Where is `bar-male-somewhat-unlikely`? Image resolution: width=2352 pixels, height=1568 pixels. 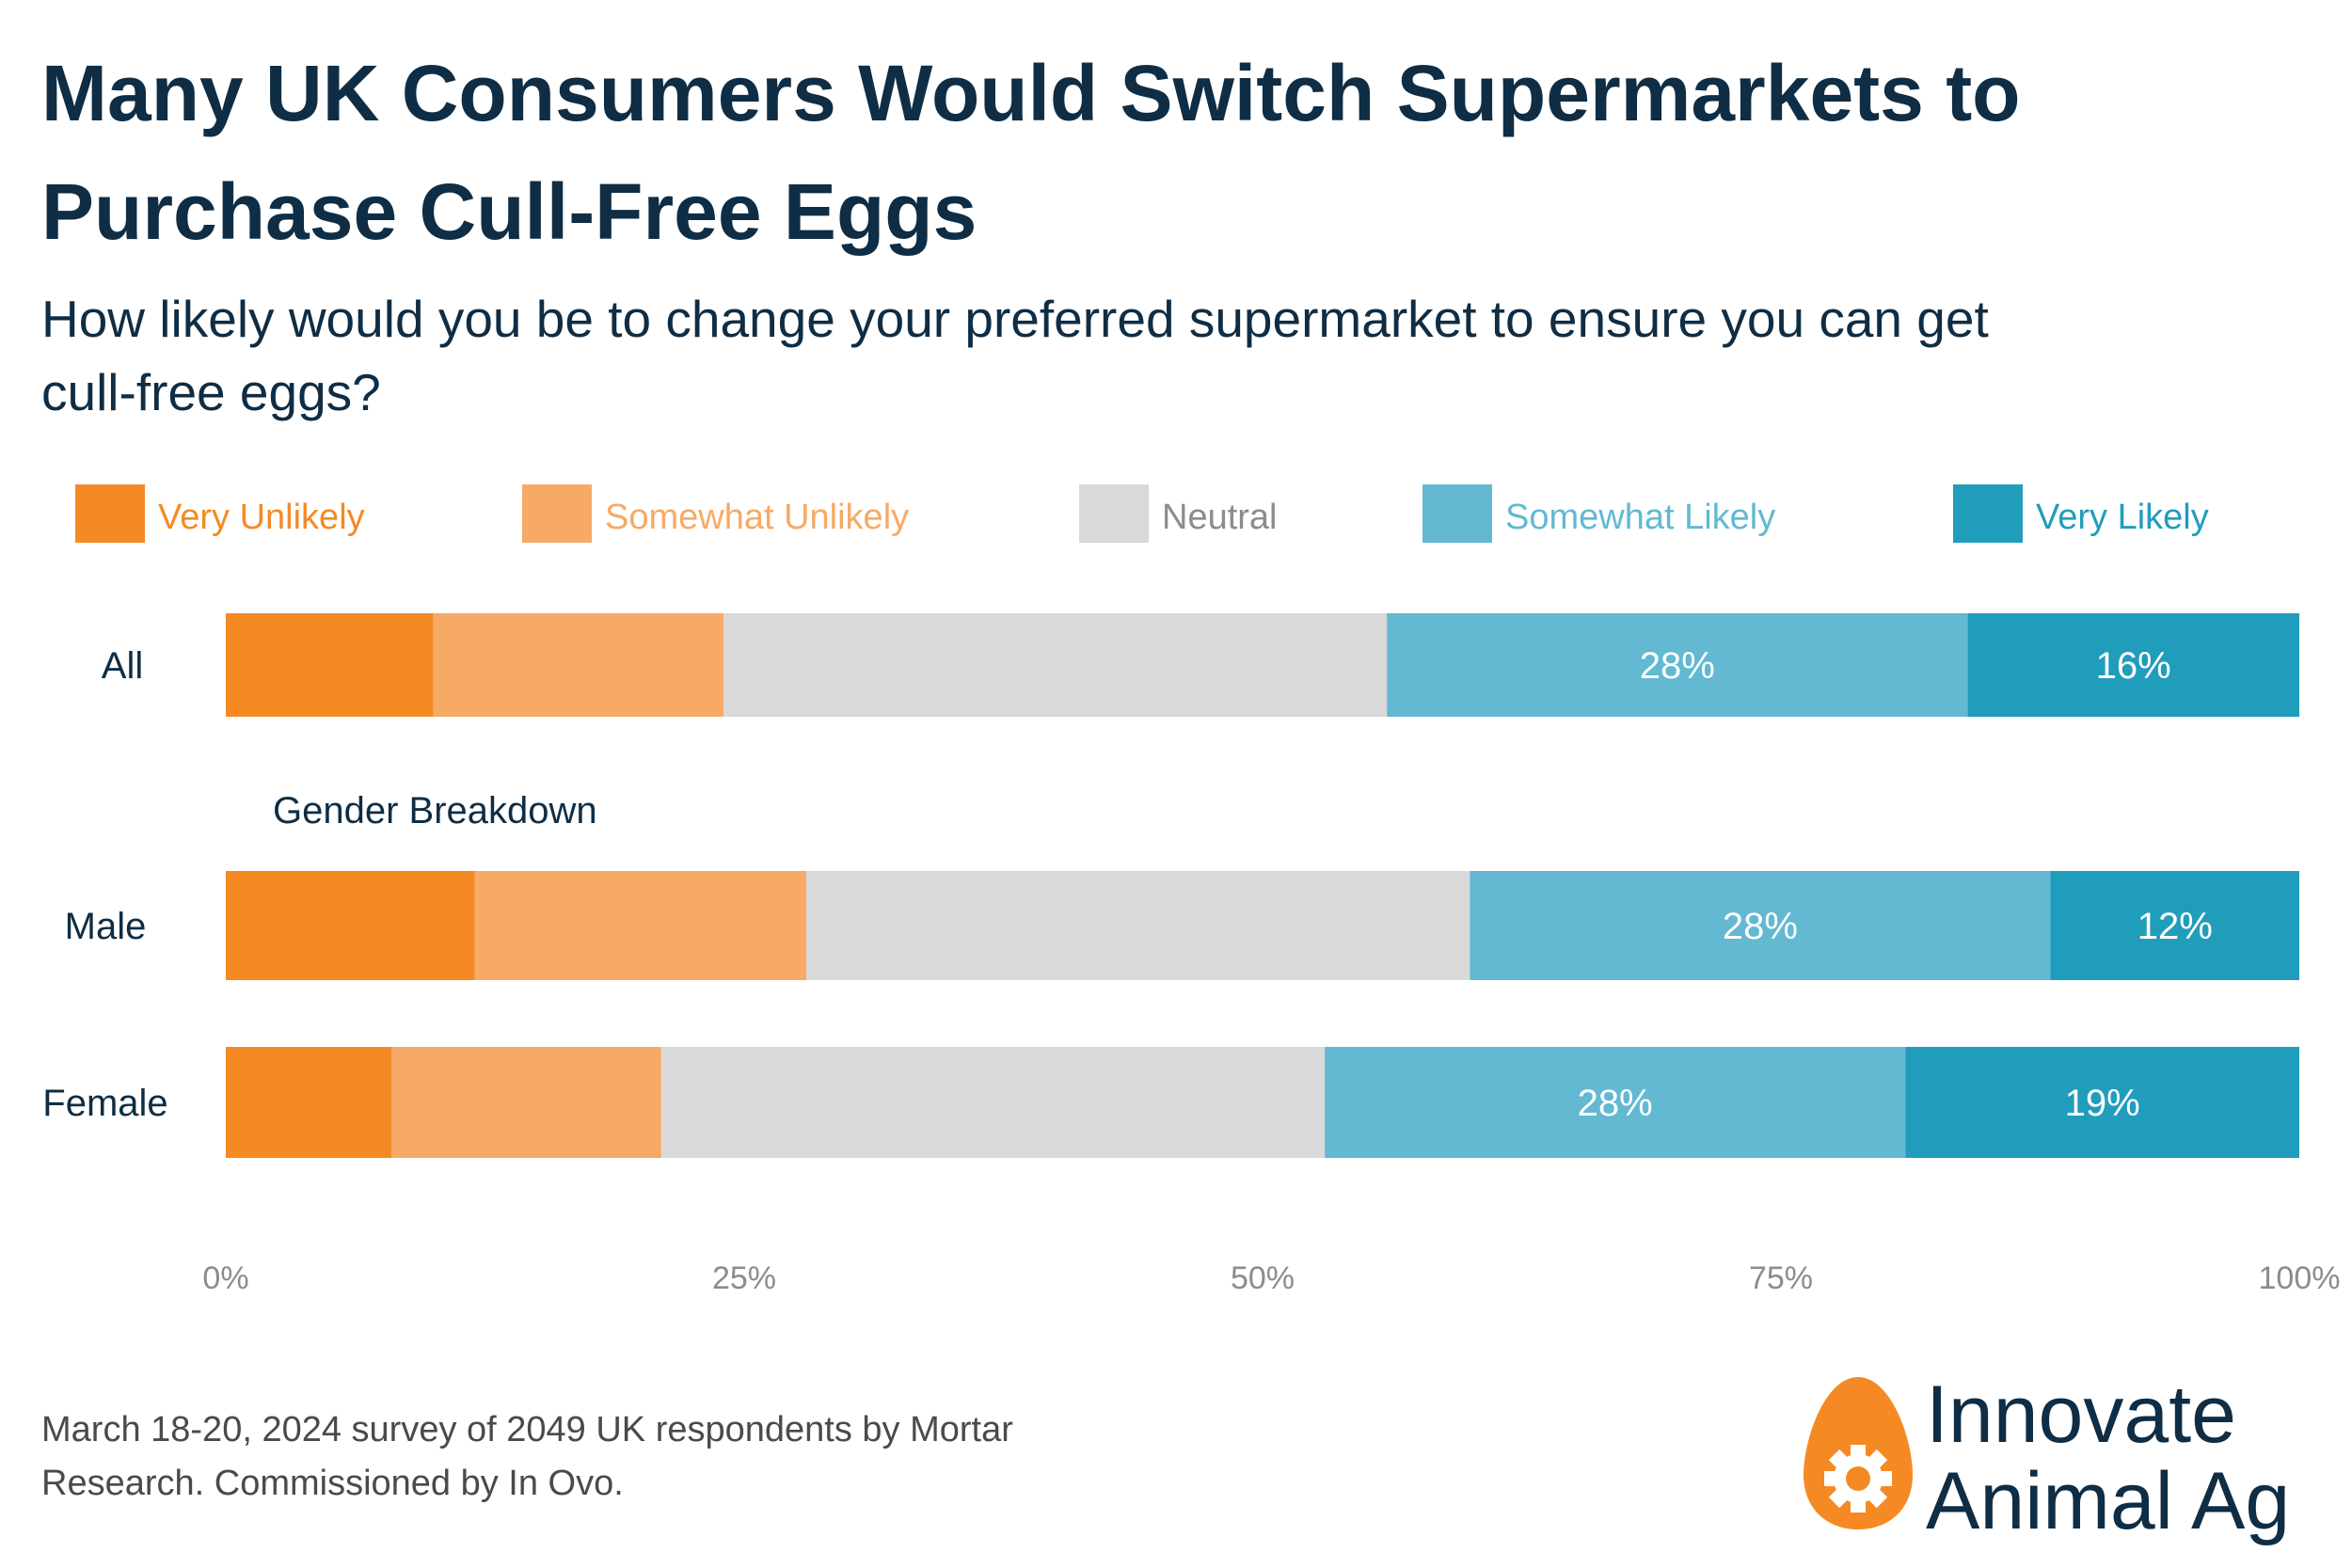
bar-male-somewhat-unlikely is located at coordinates (640, 925).